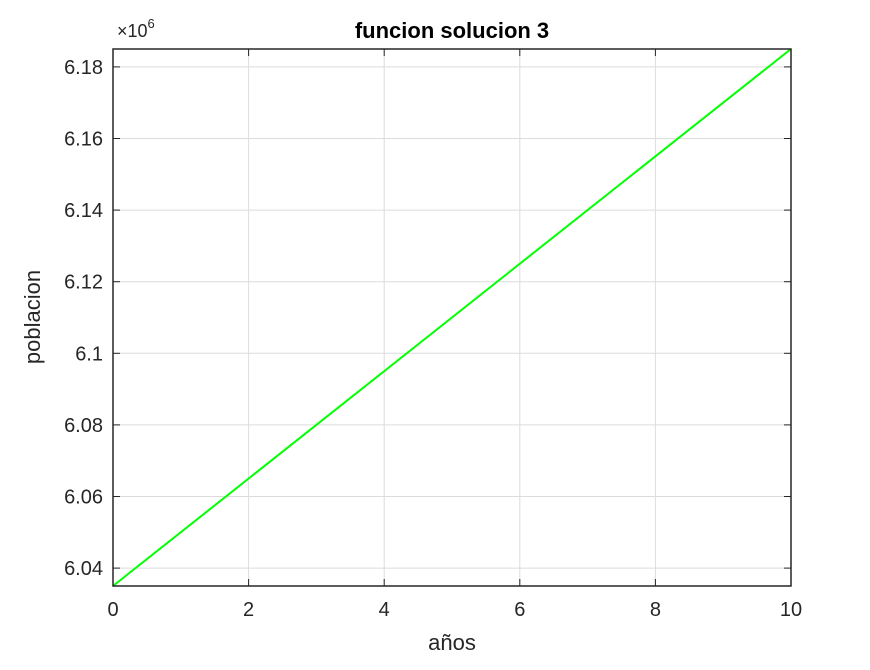 This screenshot has width=870, height=670. I want to click on x-tick-label: 10, so click(791, 610).